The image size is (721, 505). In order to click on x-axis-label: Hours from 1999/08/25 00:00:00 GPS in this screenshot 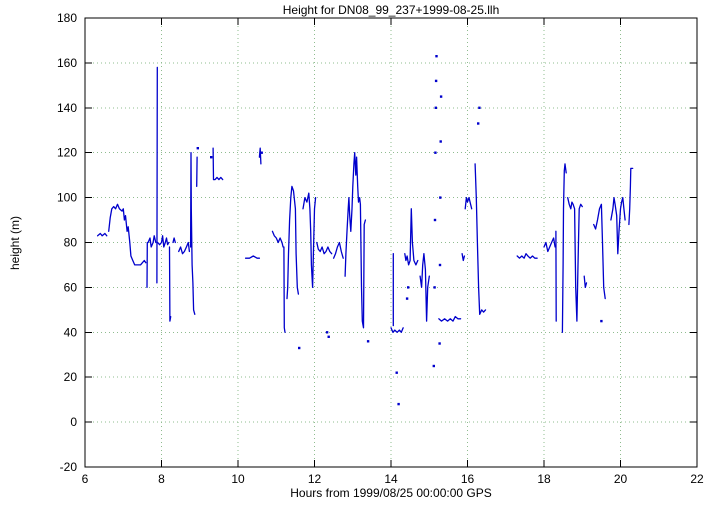, I will do `click(391, 493)`.